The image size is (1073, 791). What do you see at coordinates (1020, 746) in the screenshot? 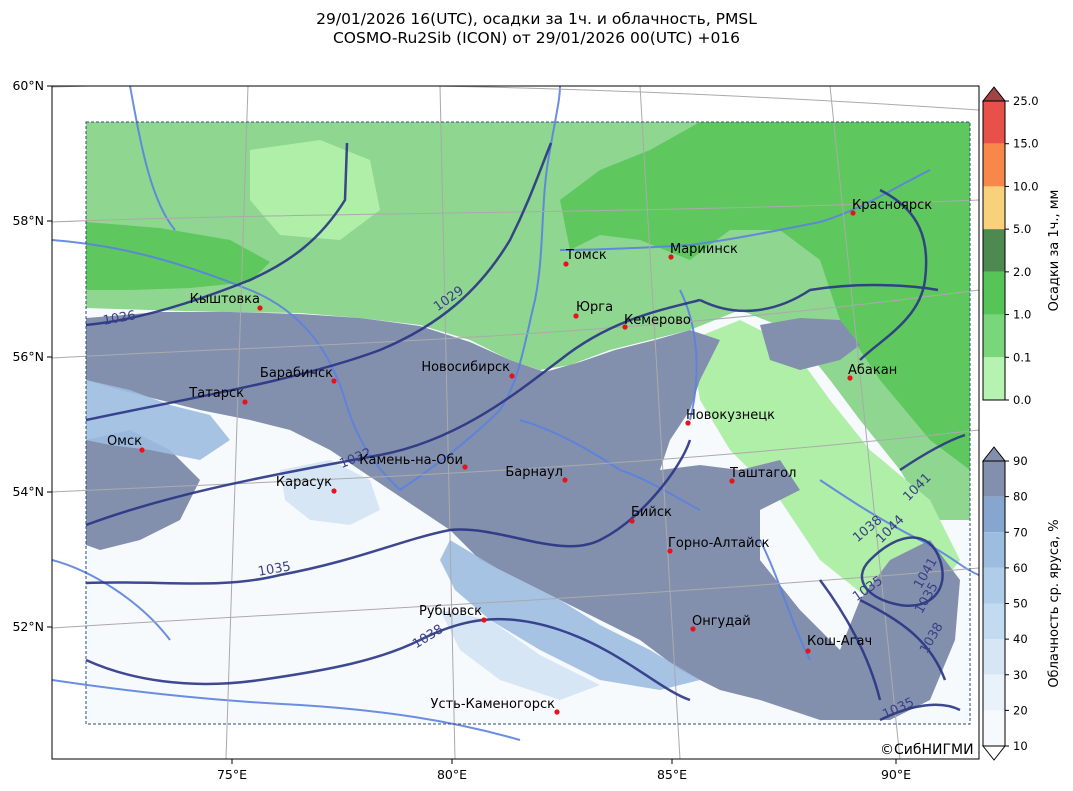
I see `colorbar-tick: 10` at bounding box center [1020, 746].